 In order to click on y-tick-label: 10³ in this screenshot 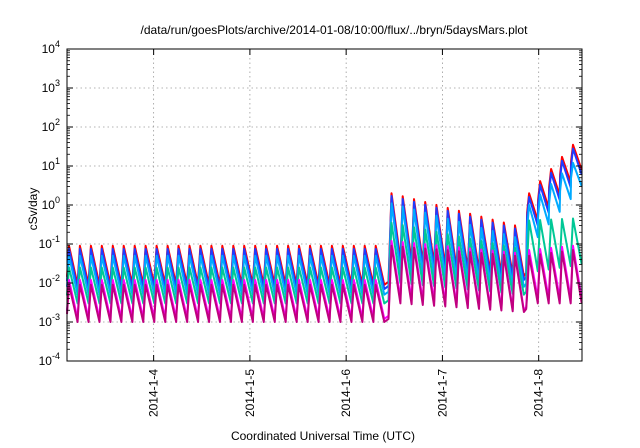, I will do `click(51, 86)`.